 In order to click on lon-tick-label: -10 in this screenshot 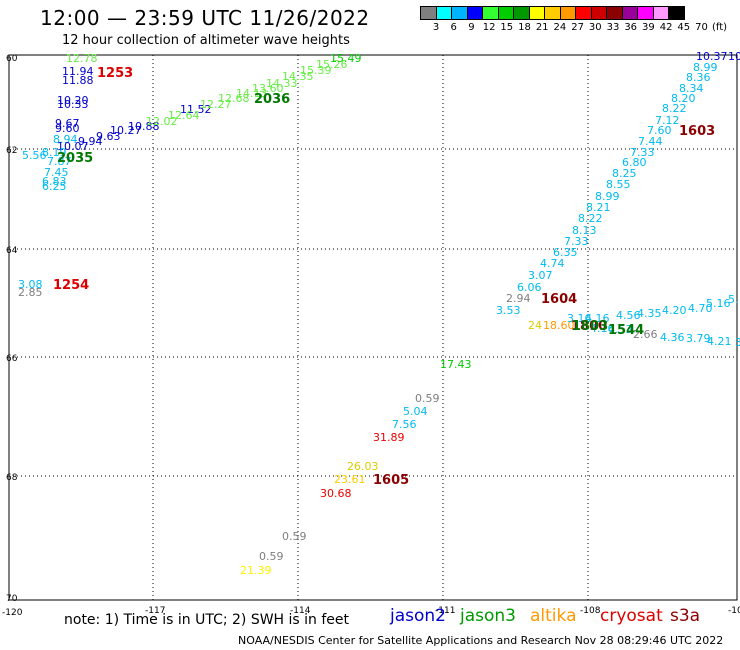, I will do `click(734, 611)`.